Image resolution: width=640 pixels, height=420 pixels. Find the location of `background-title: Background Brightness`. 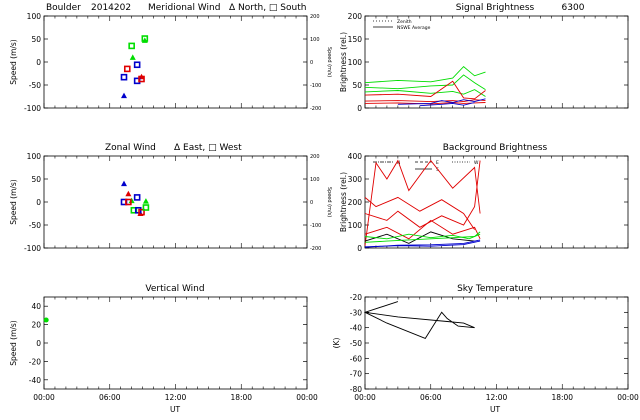

background-title: Background Brightness is located at coordinates (495, 148).